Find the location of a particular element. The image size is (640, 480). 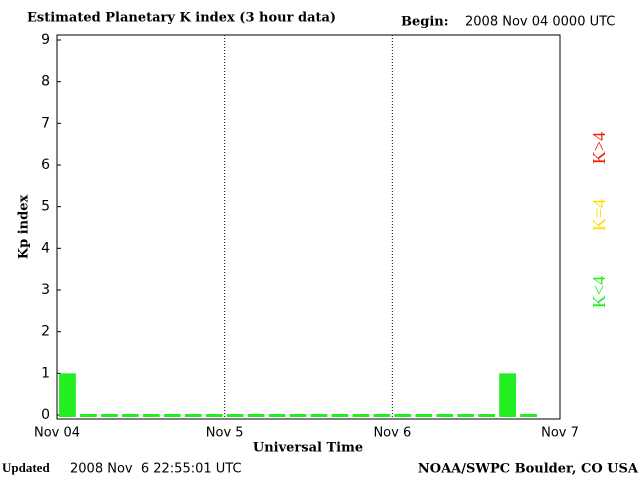

legend-entry: K>4 is located at coordinates (599, 148).